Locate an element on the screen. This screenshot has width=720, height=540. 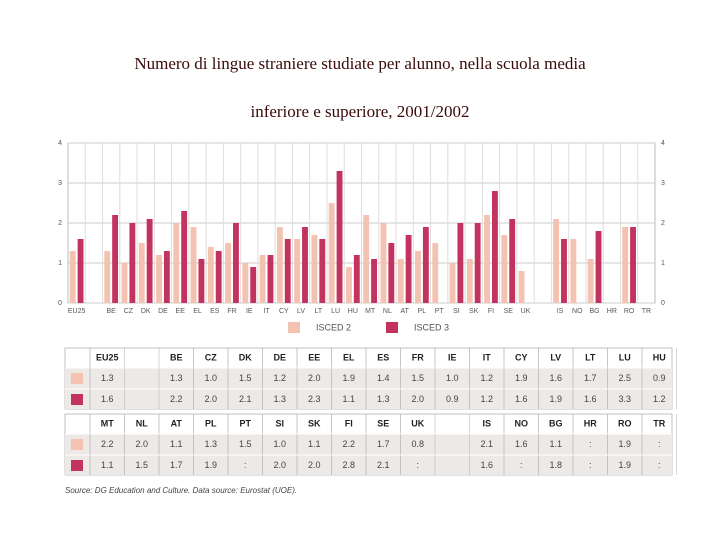
table-header: PT is located at coordinates (245, 423).